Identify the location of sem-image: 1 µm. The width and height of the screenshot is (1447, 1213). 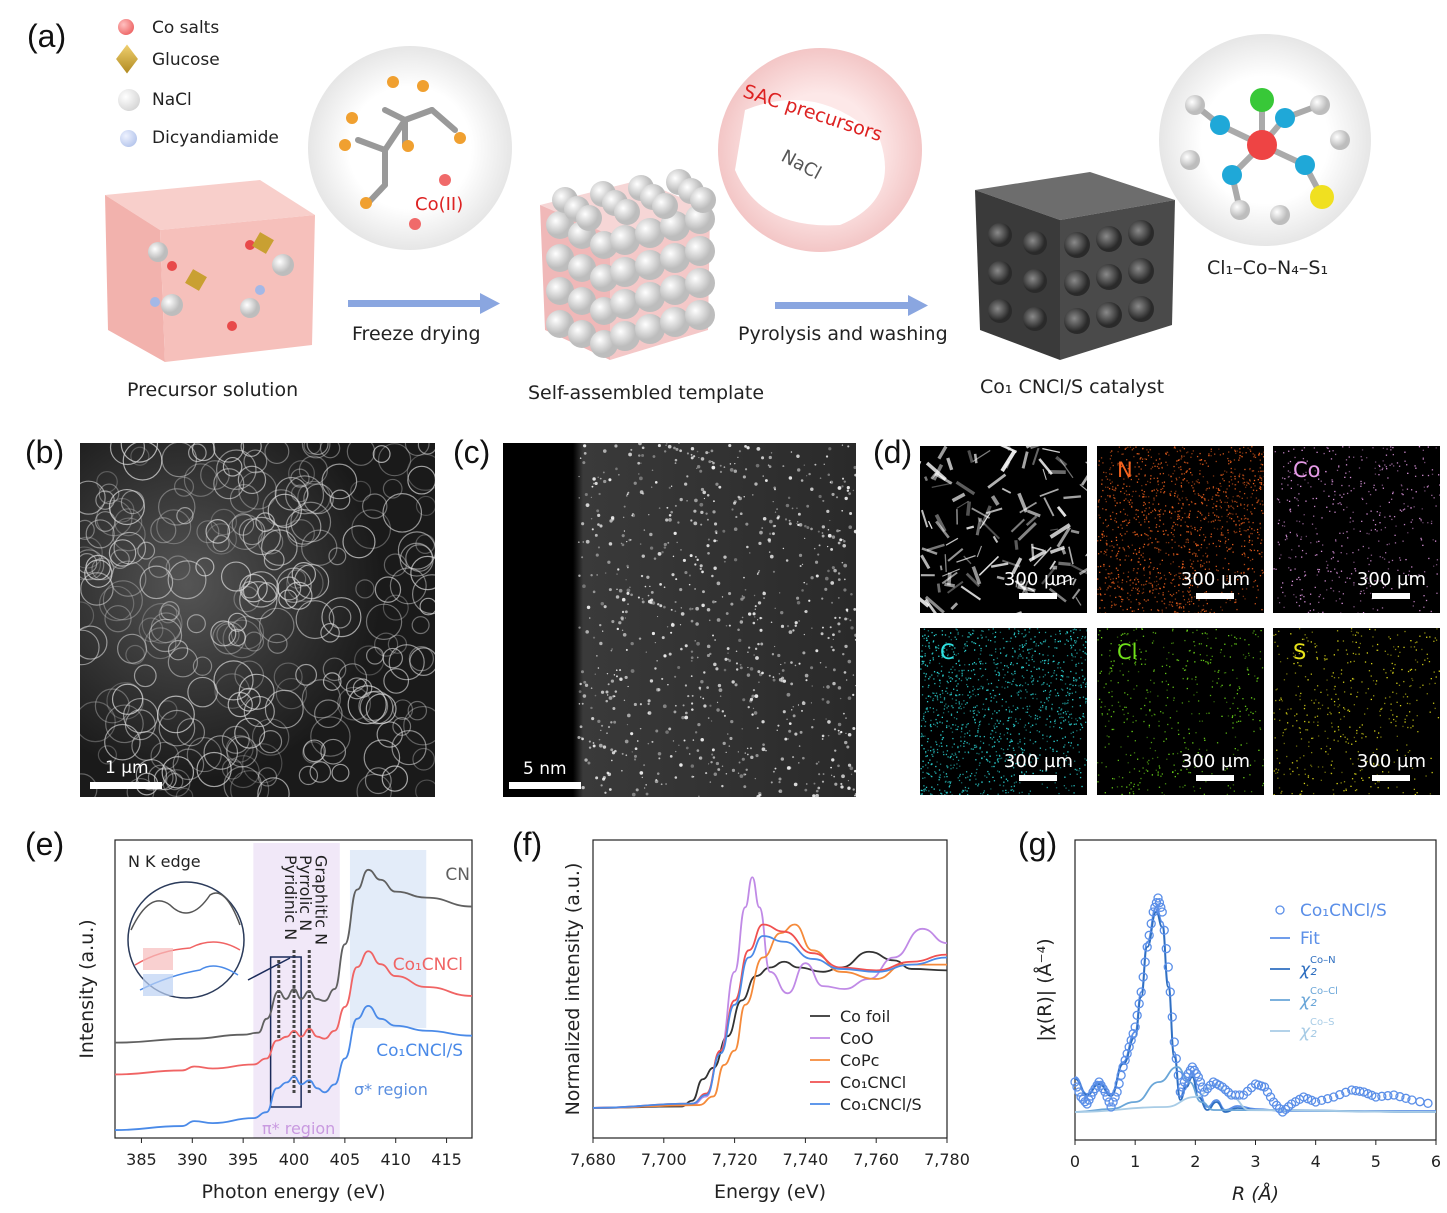
(257, 620).